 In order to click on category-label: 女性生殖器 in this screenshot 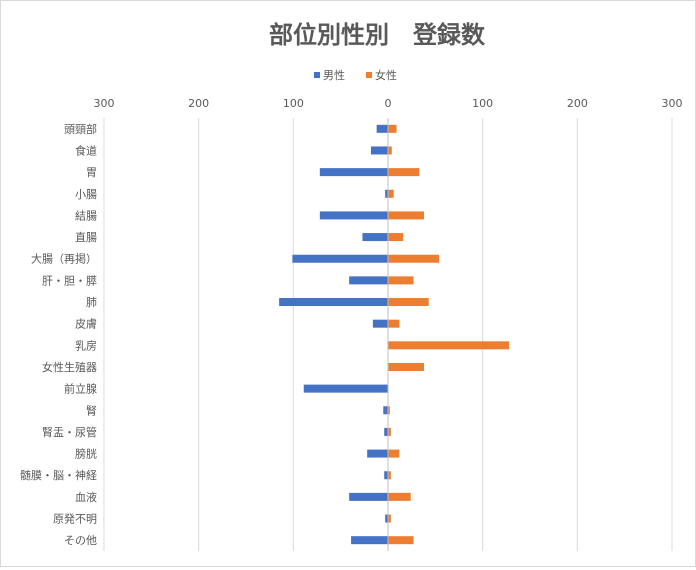, I will do `click(69, 367)`.